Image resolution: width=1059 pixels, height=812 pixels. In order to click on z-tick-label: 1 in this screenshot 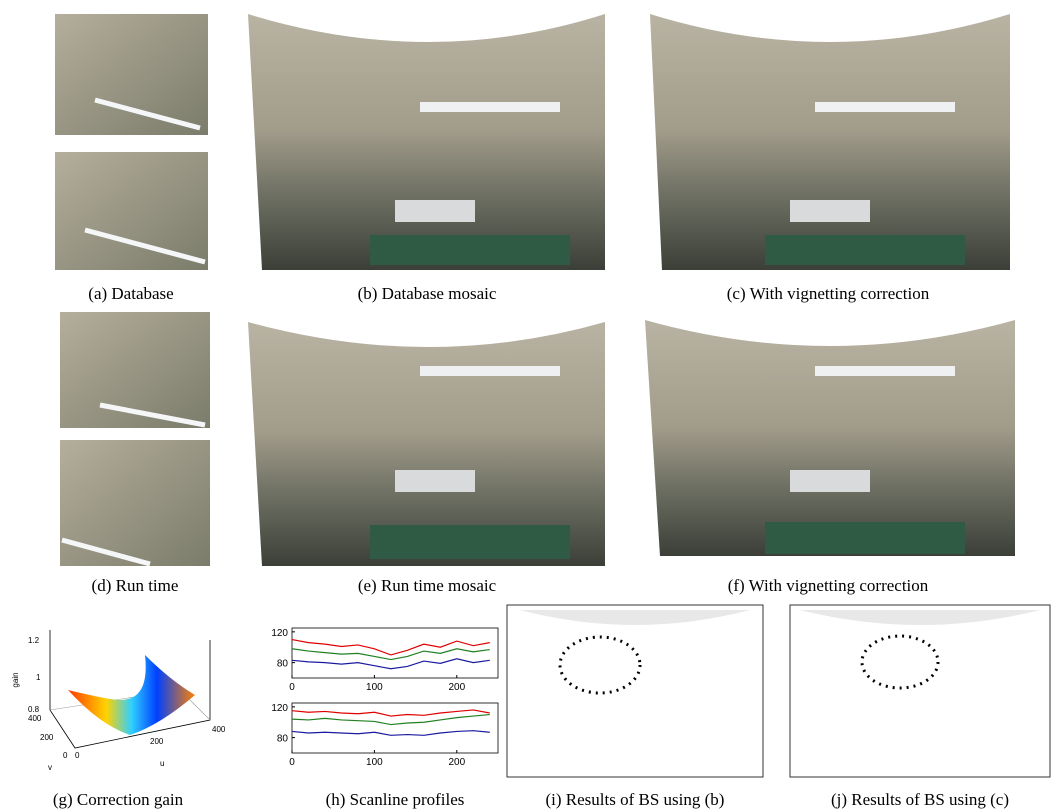, I will do `click(38, 677)`.